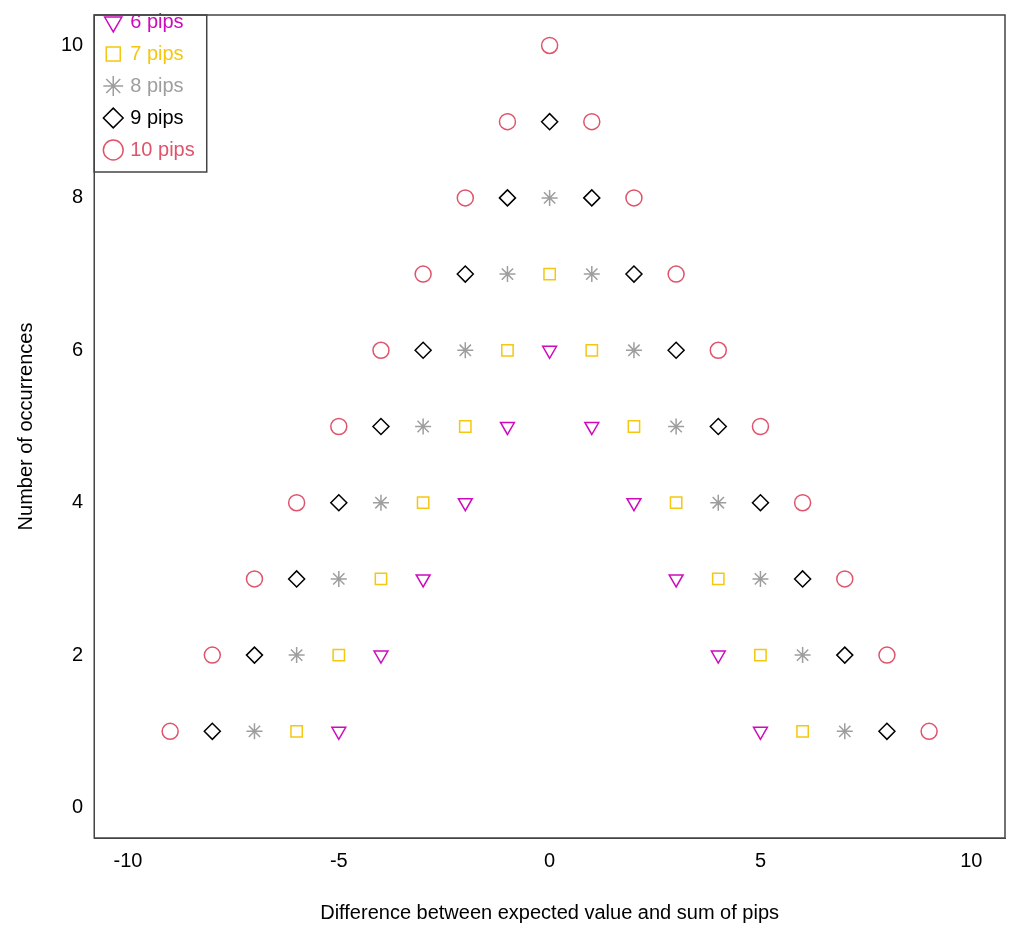 The width and height of the screenshot is (1025, 939). What do you see at coordinates (550, 859) in the screenshot?
I see `x-tick-label: 0` at bounding box center [550, 859].